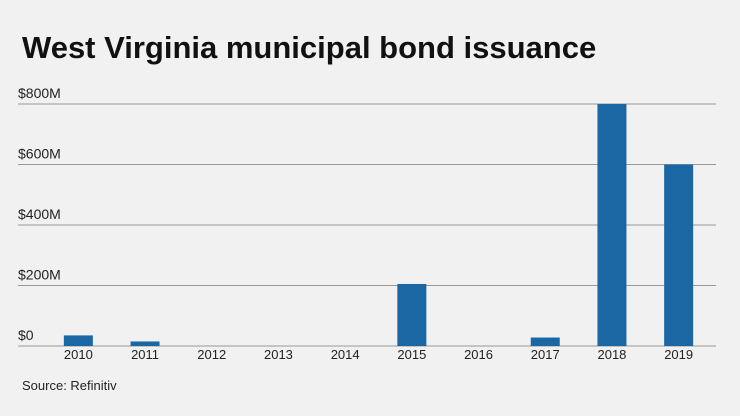 The height and width of the screenshot is (416, 740). Describe the element at coordinates (78, 340) in the screenshot. I see `bar-2010` at that location.